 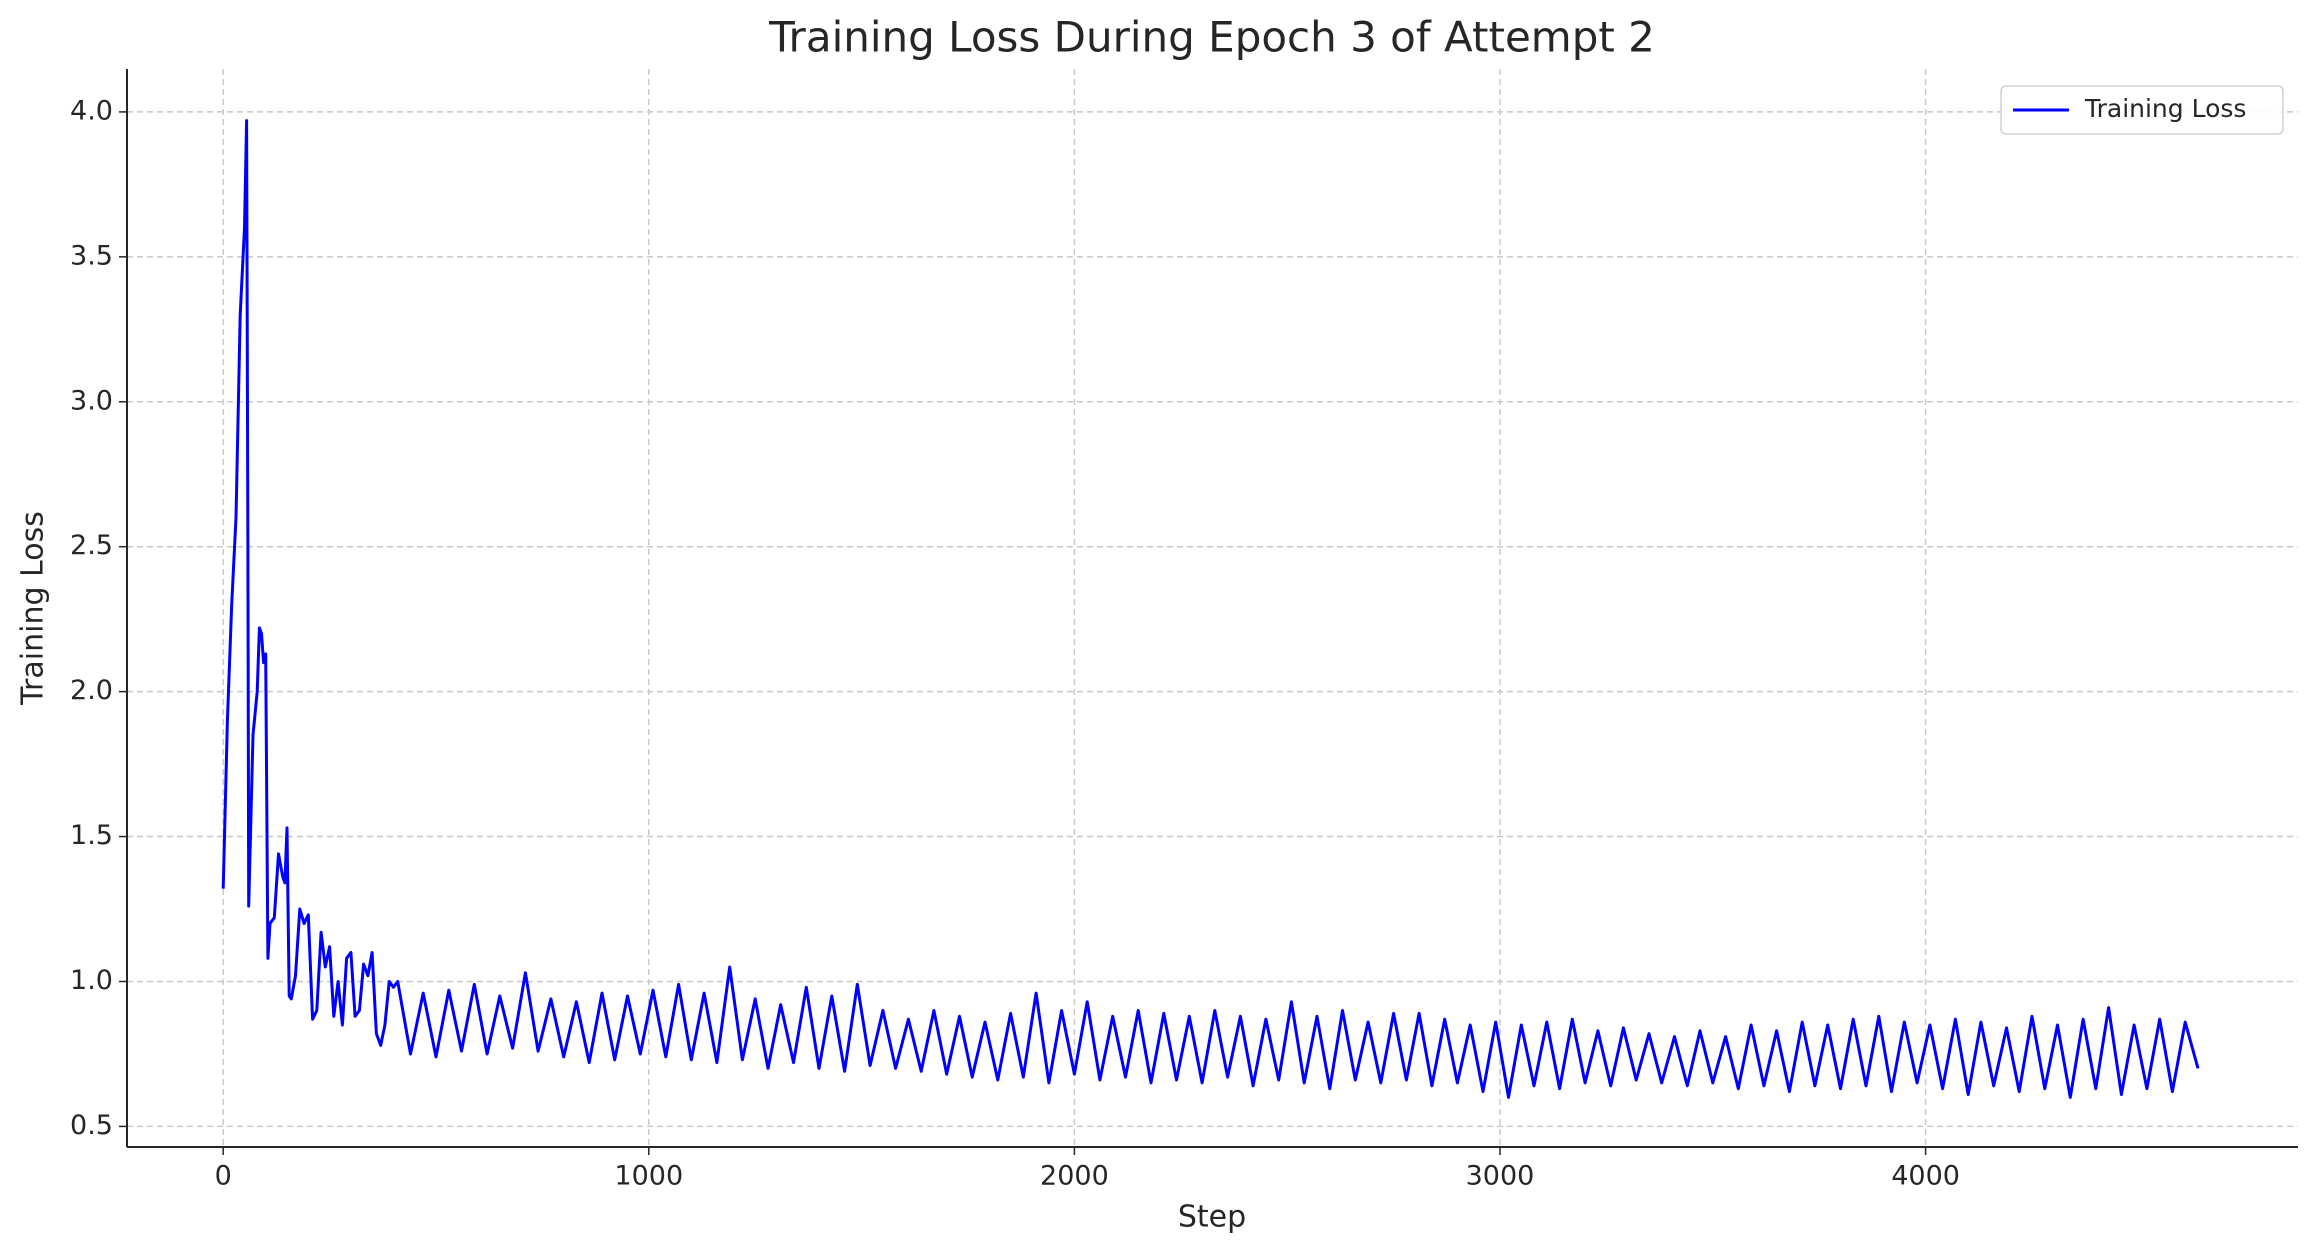 I want to click on y-tick-label: 3.5, so click(x=91, y=255).